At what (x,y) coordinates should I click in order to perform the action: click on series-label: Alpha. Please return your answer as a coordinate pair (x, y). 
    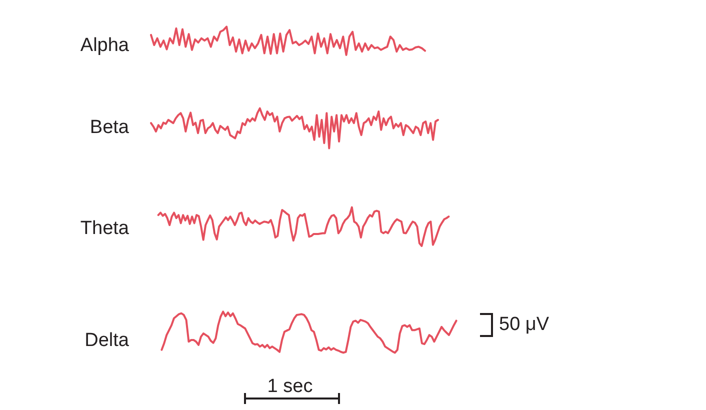
    Looking at the image, I should click on (105, 45).